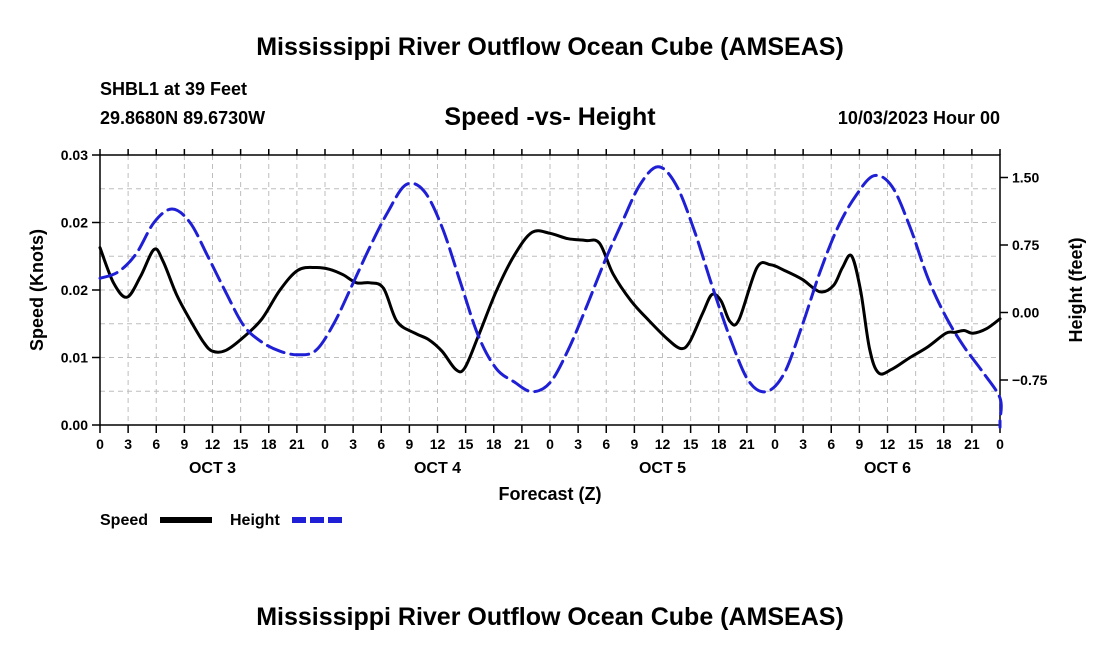 The width and height of the screenshot is (1100, 650). I want to click on y-axis-label: Speed (Knots), so click(37, 290).